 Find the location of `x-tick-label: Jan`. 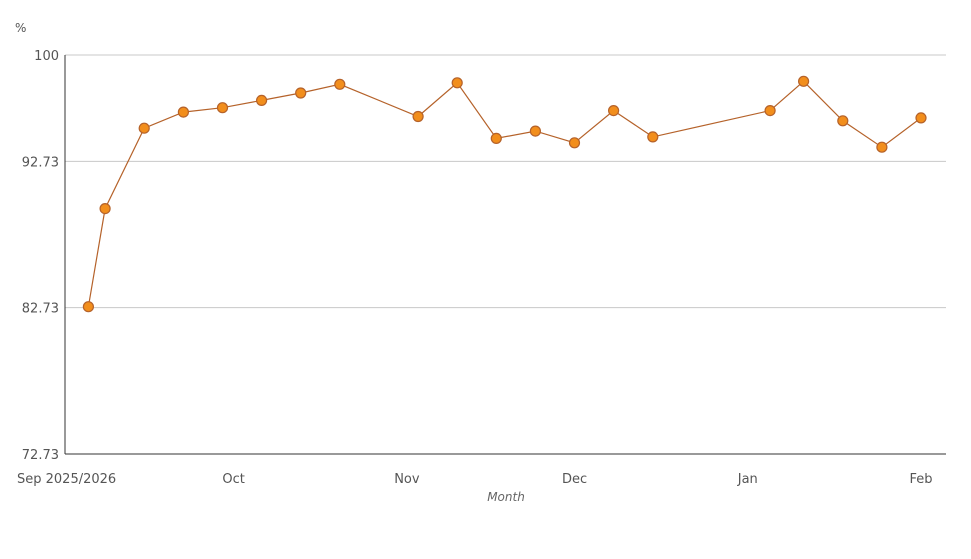

x-tick-label: Jan is located at coordinates (747, 479).